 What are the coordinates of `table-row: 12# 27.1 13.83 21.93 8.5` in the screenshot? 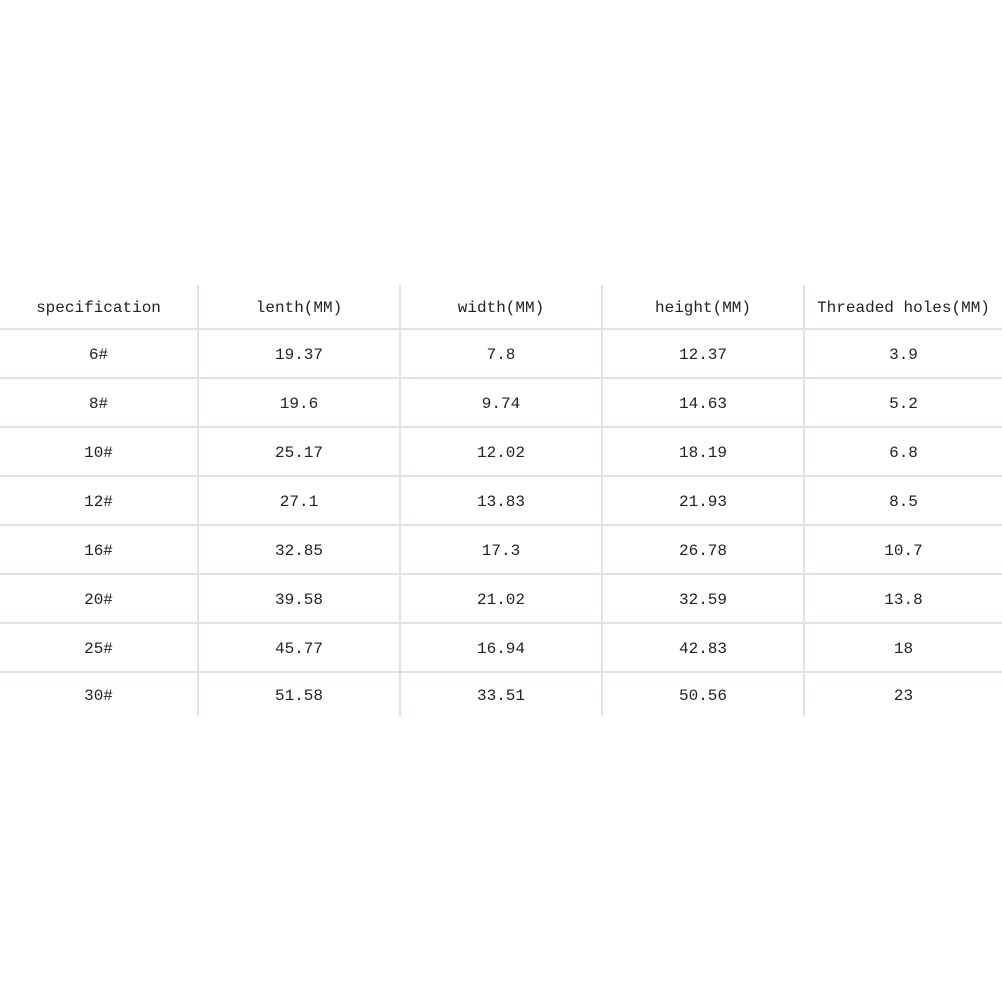 It's located at (501, 501).